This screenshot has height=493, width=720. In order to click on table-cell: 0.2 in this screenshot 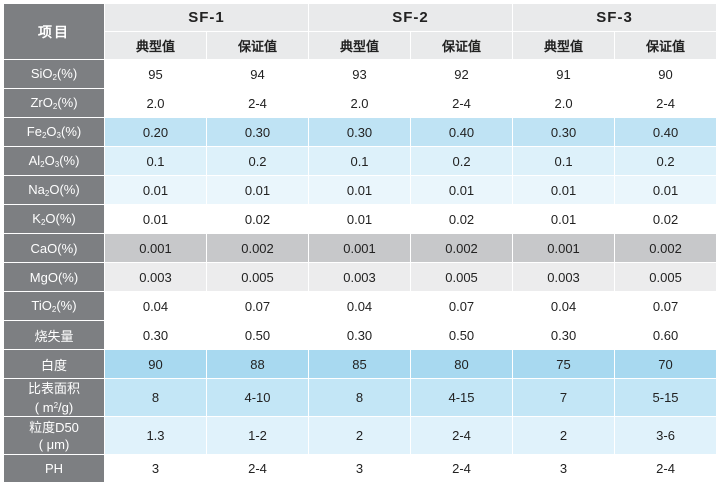, I will do `click(257, 161)`.